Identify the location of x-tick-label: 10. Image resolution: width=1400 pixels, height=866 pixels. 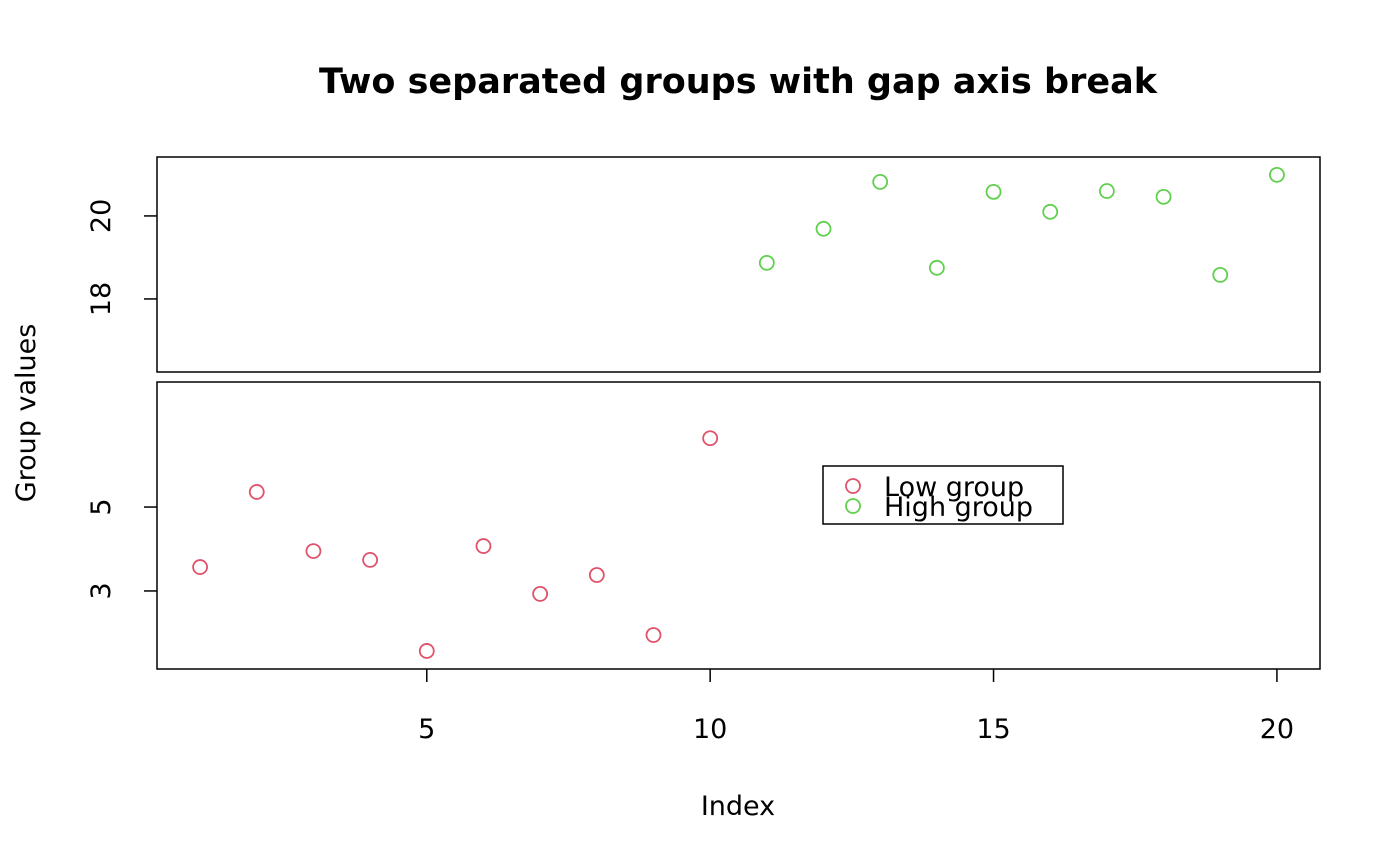
(710, 729).